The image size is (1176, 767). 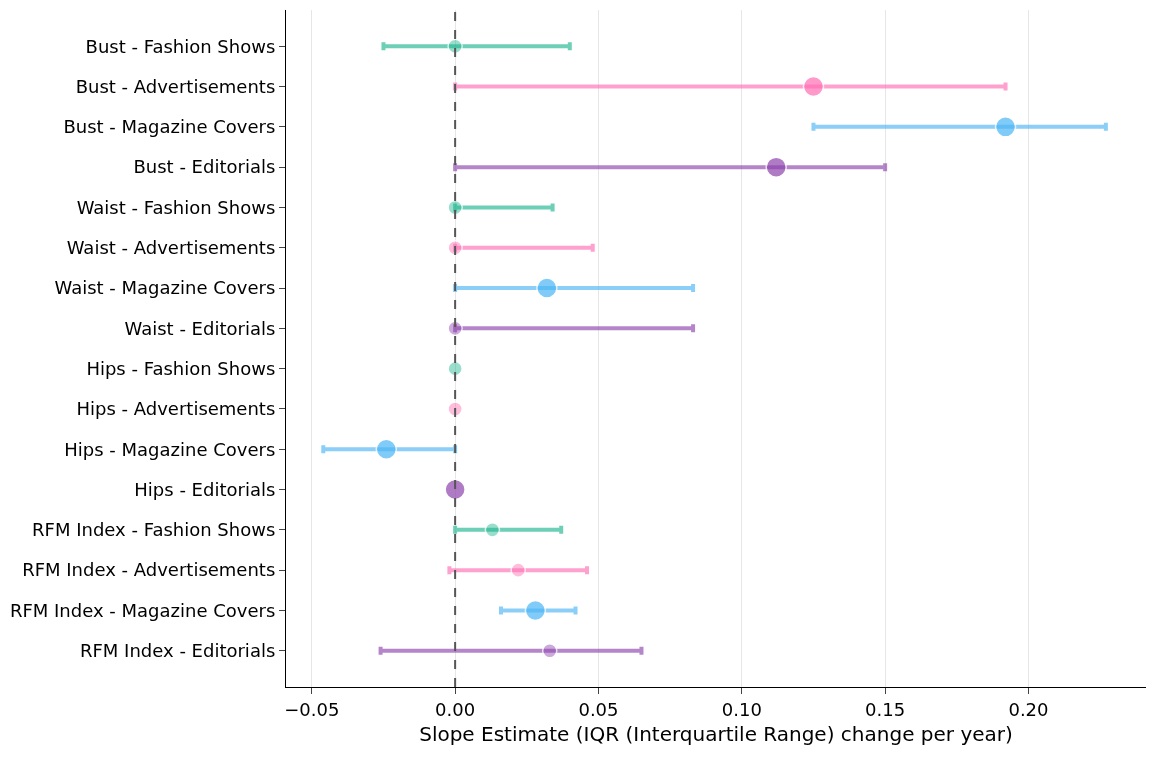 I want to click on y-tick-label: RFM Index - Advertisements, so click(x=149, y=570).